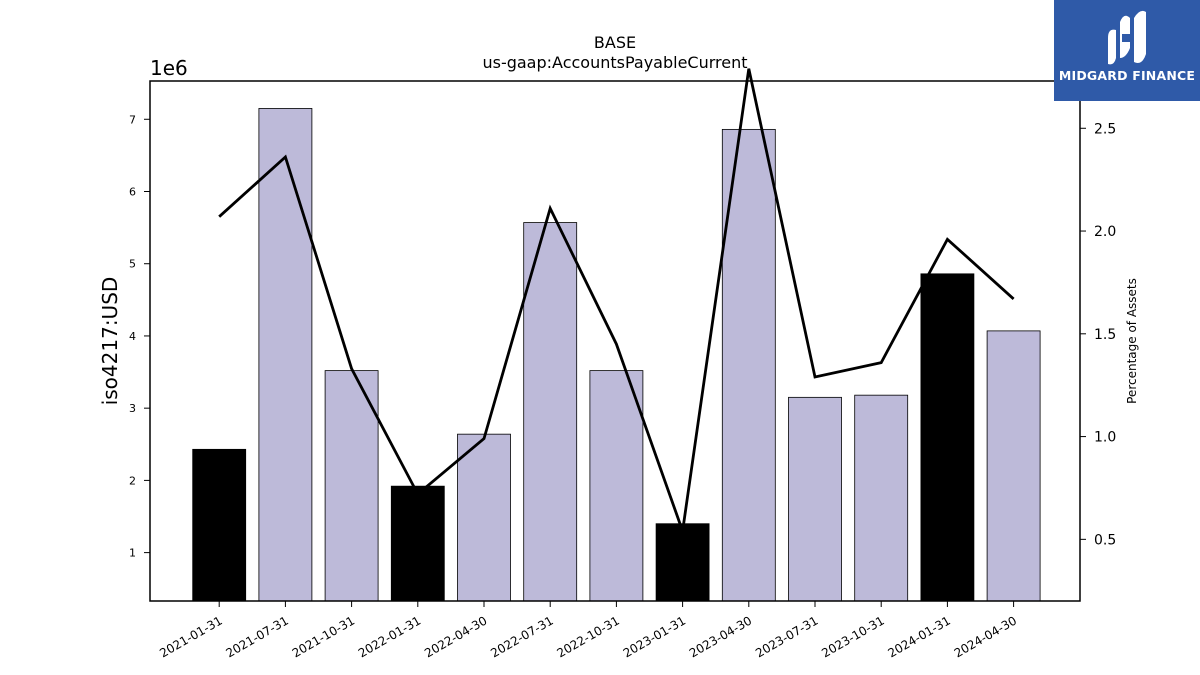 The image size is (1200, 675). What do you see at coordinates (1105, 335) in the screenshot?
I see `y2-tick-label: 1.5` at bounding box center [1105, 335].